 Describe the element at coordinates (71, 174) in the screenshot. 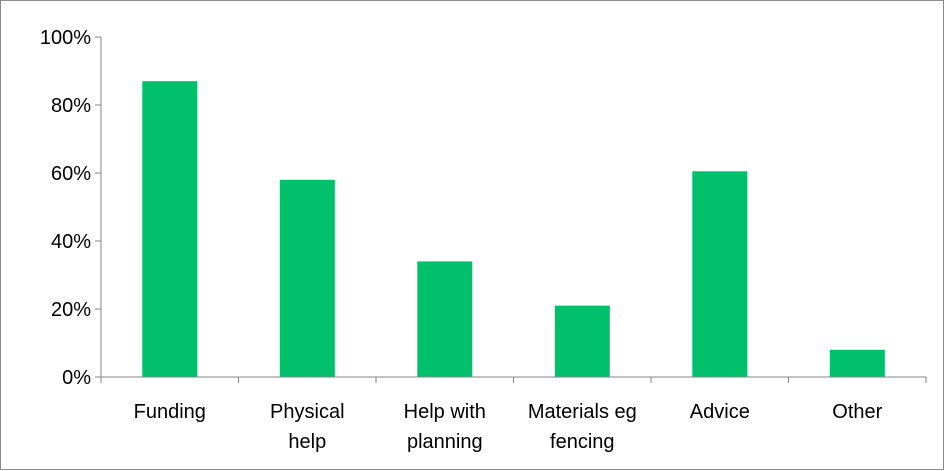

I see `y-tick-label-3: 60%` at that location.